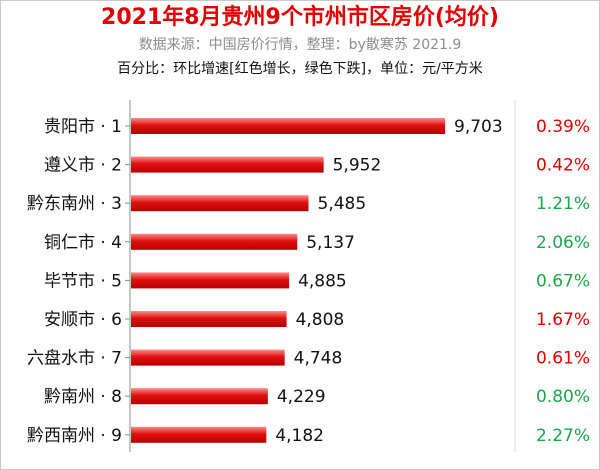 The image size is (600, 470). What do you see at coordinates (300, 69) in the screenshot?
I see `chart-note: 百分比：环比增速[红色增长，绿色下跌]，单位：元/平方米` at bounding box center [300, 69].